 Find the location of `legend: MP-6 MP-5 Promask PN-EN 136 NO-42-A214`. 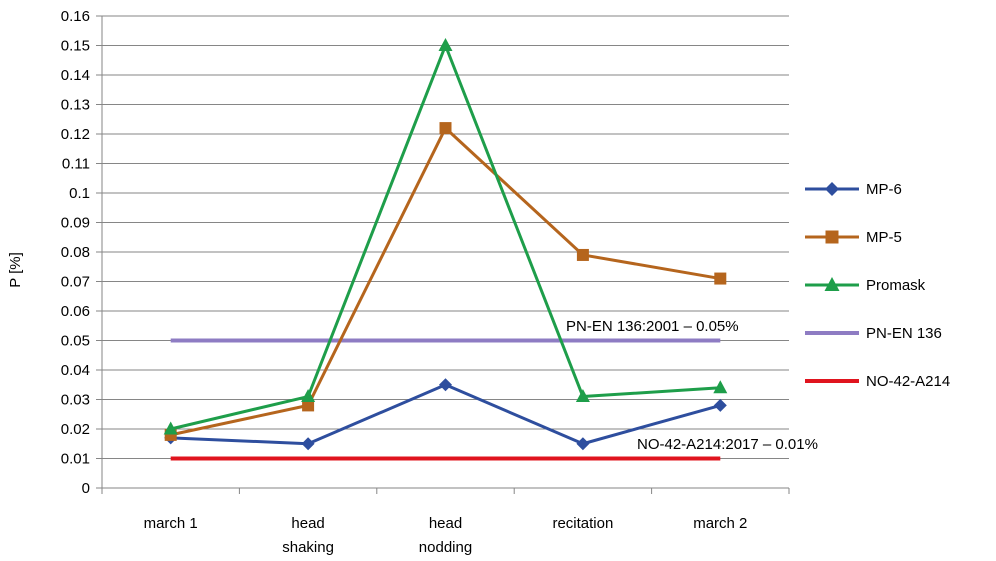

legend: MP-6 MP-5 Promask PN-EN 136 NO-42-A214 is located at coordinates (877, 285).